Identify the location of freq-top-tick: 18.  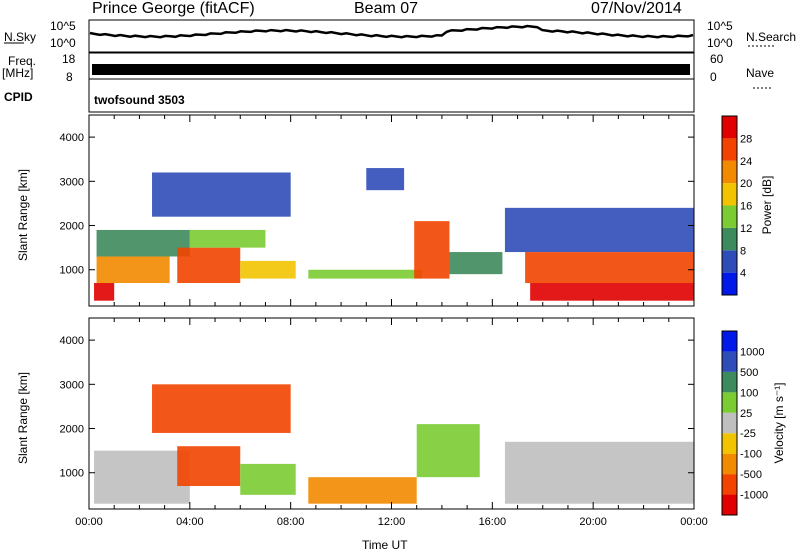
(69, 59).